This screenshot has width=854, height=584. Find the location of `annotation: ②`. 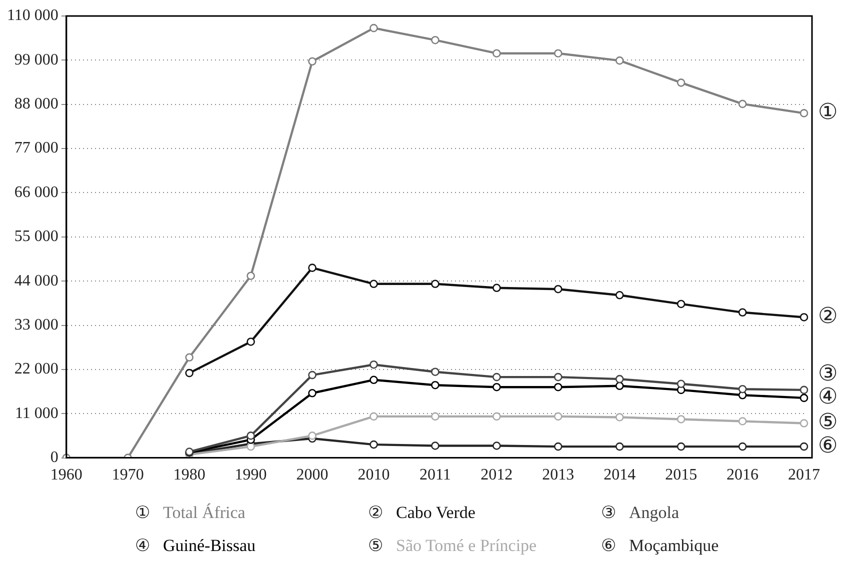

annotation: ② is located at coordinates (828, 316).